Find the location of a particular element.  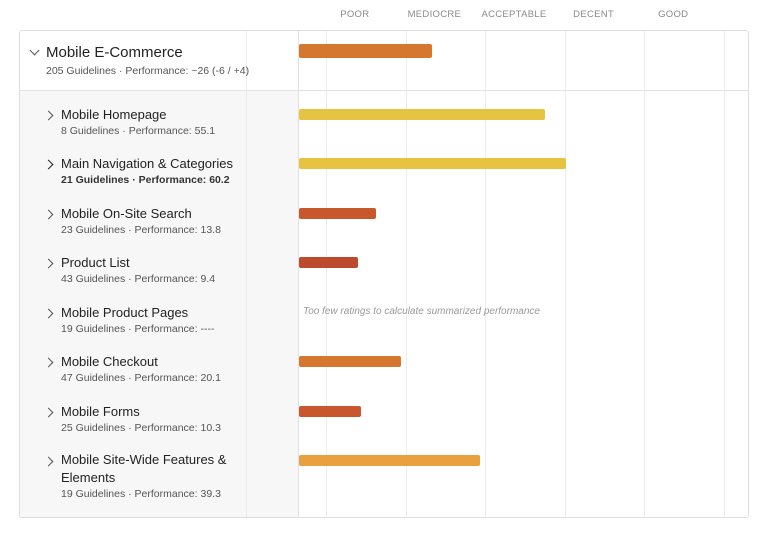

category-title: Mobile Checkout is located at coordinates (109, 361).